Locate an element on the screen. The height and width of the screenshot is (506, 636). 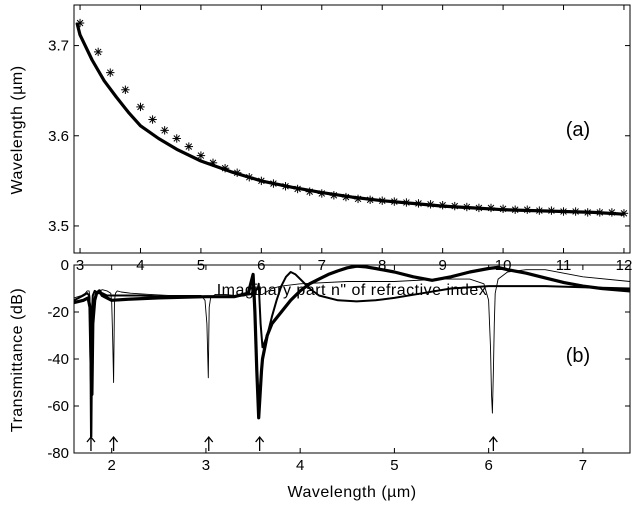
panel-b-xtick-label: 7 is located at coordinates (583, 465).